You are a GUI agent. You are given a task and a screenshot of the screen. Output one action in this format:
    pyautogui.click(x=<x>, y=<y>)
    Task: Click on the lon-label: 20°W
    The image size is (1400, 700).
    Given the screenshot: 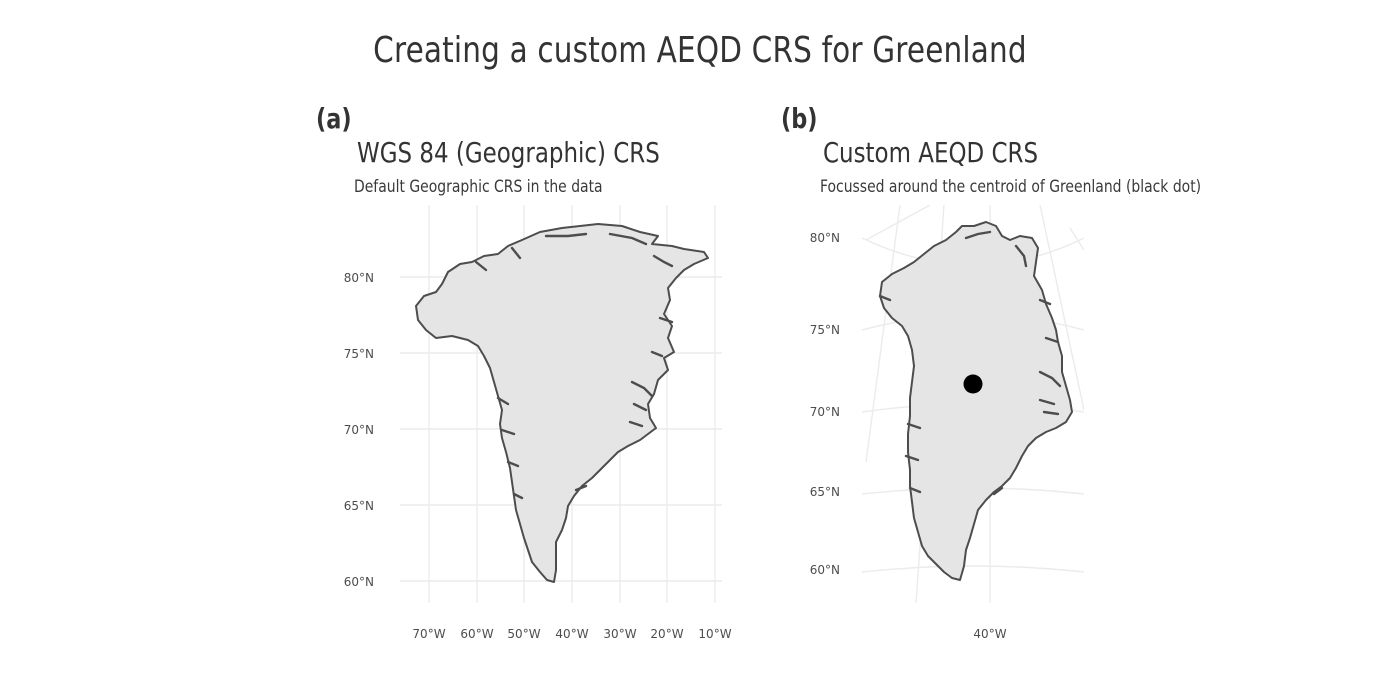 What is the action you would take?
    pyautogui.click(x=666, y=634)
    